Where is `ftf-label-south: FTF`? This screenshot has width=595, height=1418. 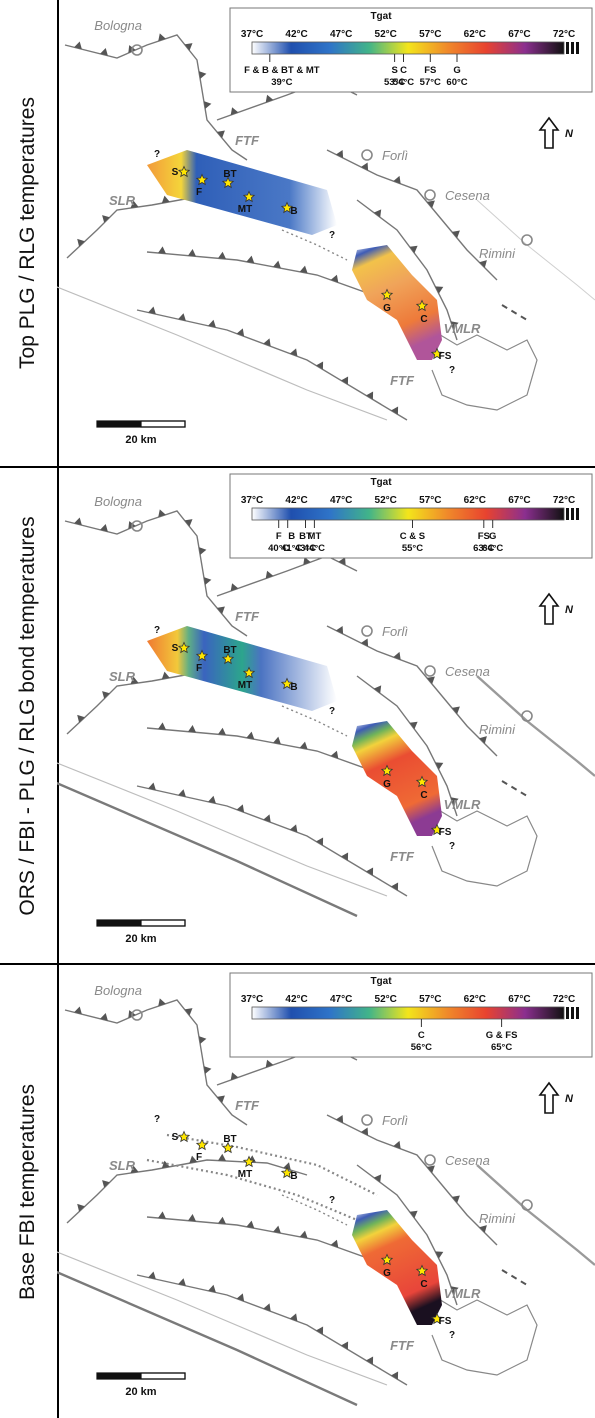 ftf-label-south: FTF is located at coordinates (402, 1345).